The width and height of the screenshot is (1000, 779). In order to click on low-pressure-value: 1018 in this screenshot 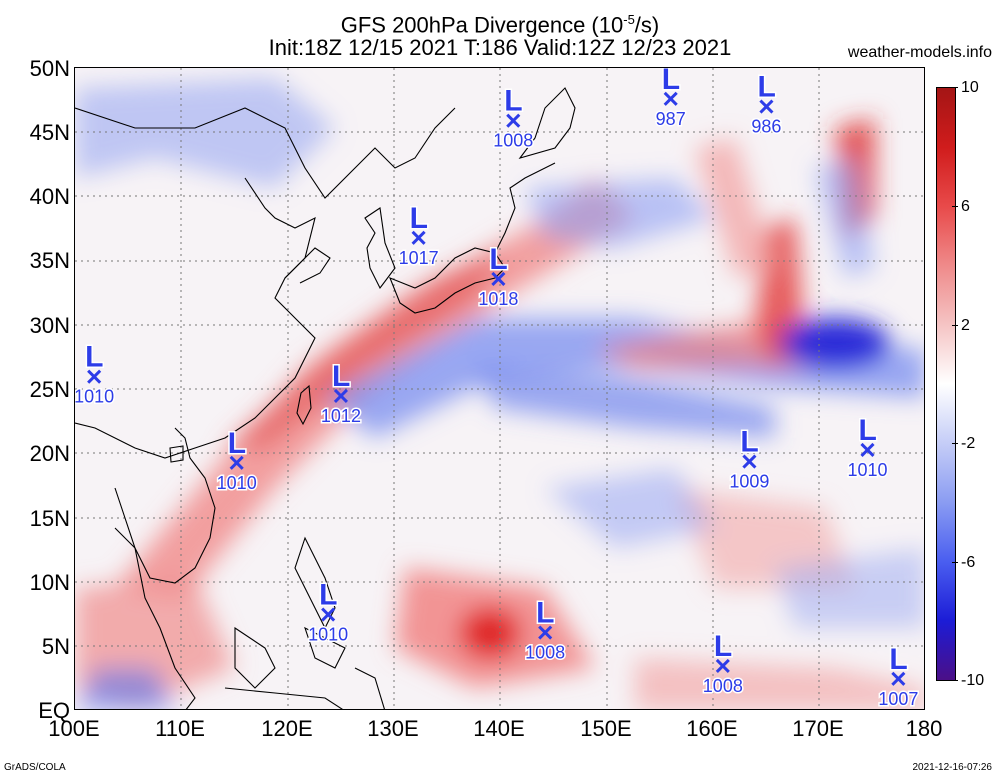, I will do `click(498, 299)`.